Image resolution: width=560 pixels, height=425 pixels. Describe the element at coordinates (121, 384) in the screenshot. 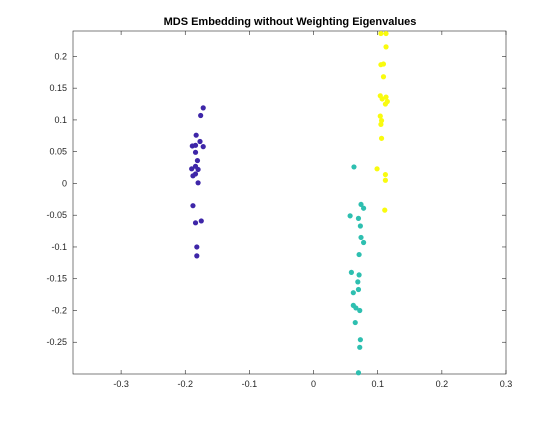

I see `x-tick-label: -0.3` at that location.